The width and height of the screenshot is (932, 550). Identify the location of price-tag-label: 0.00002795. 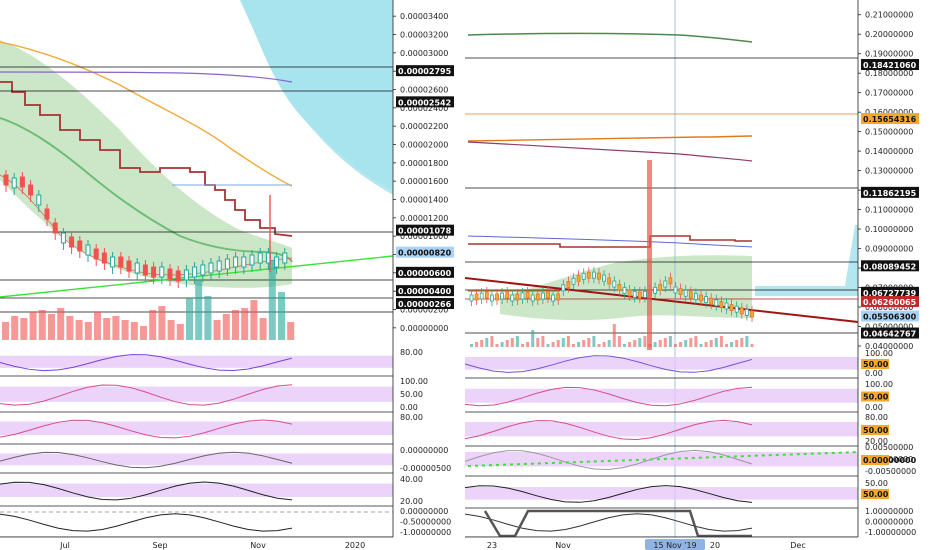
(425, 71).